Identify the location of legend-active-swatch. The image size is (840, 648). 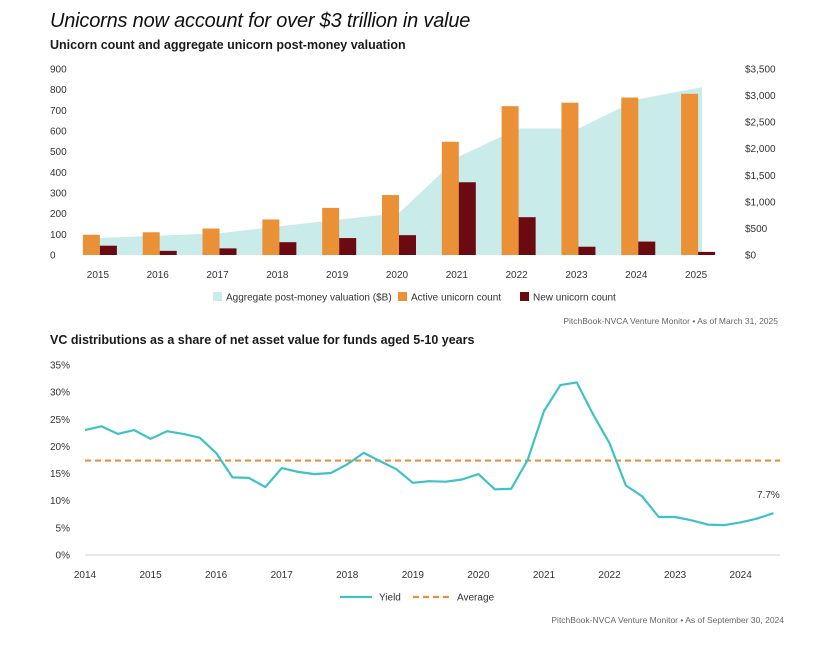
(402, 296).